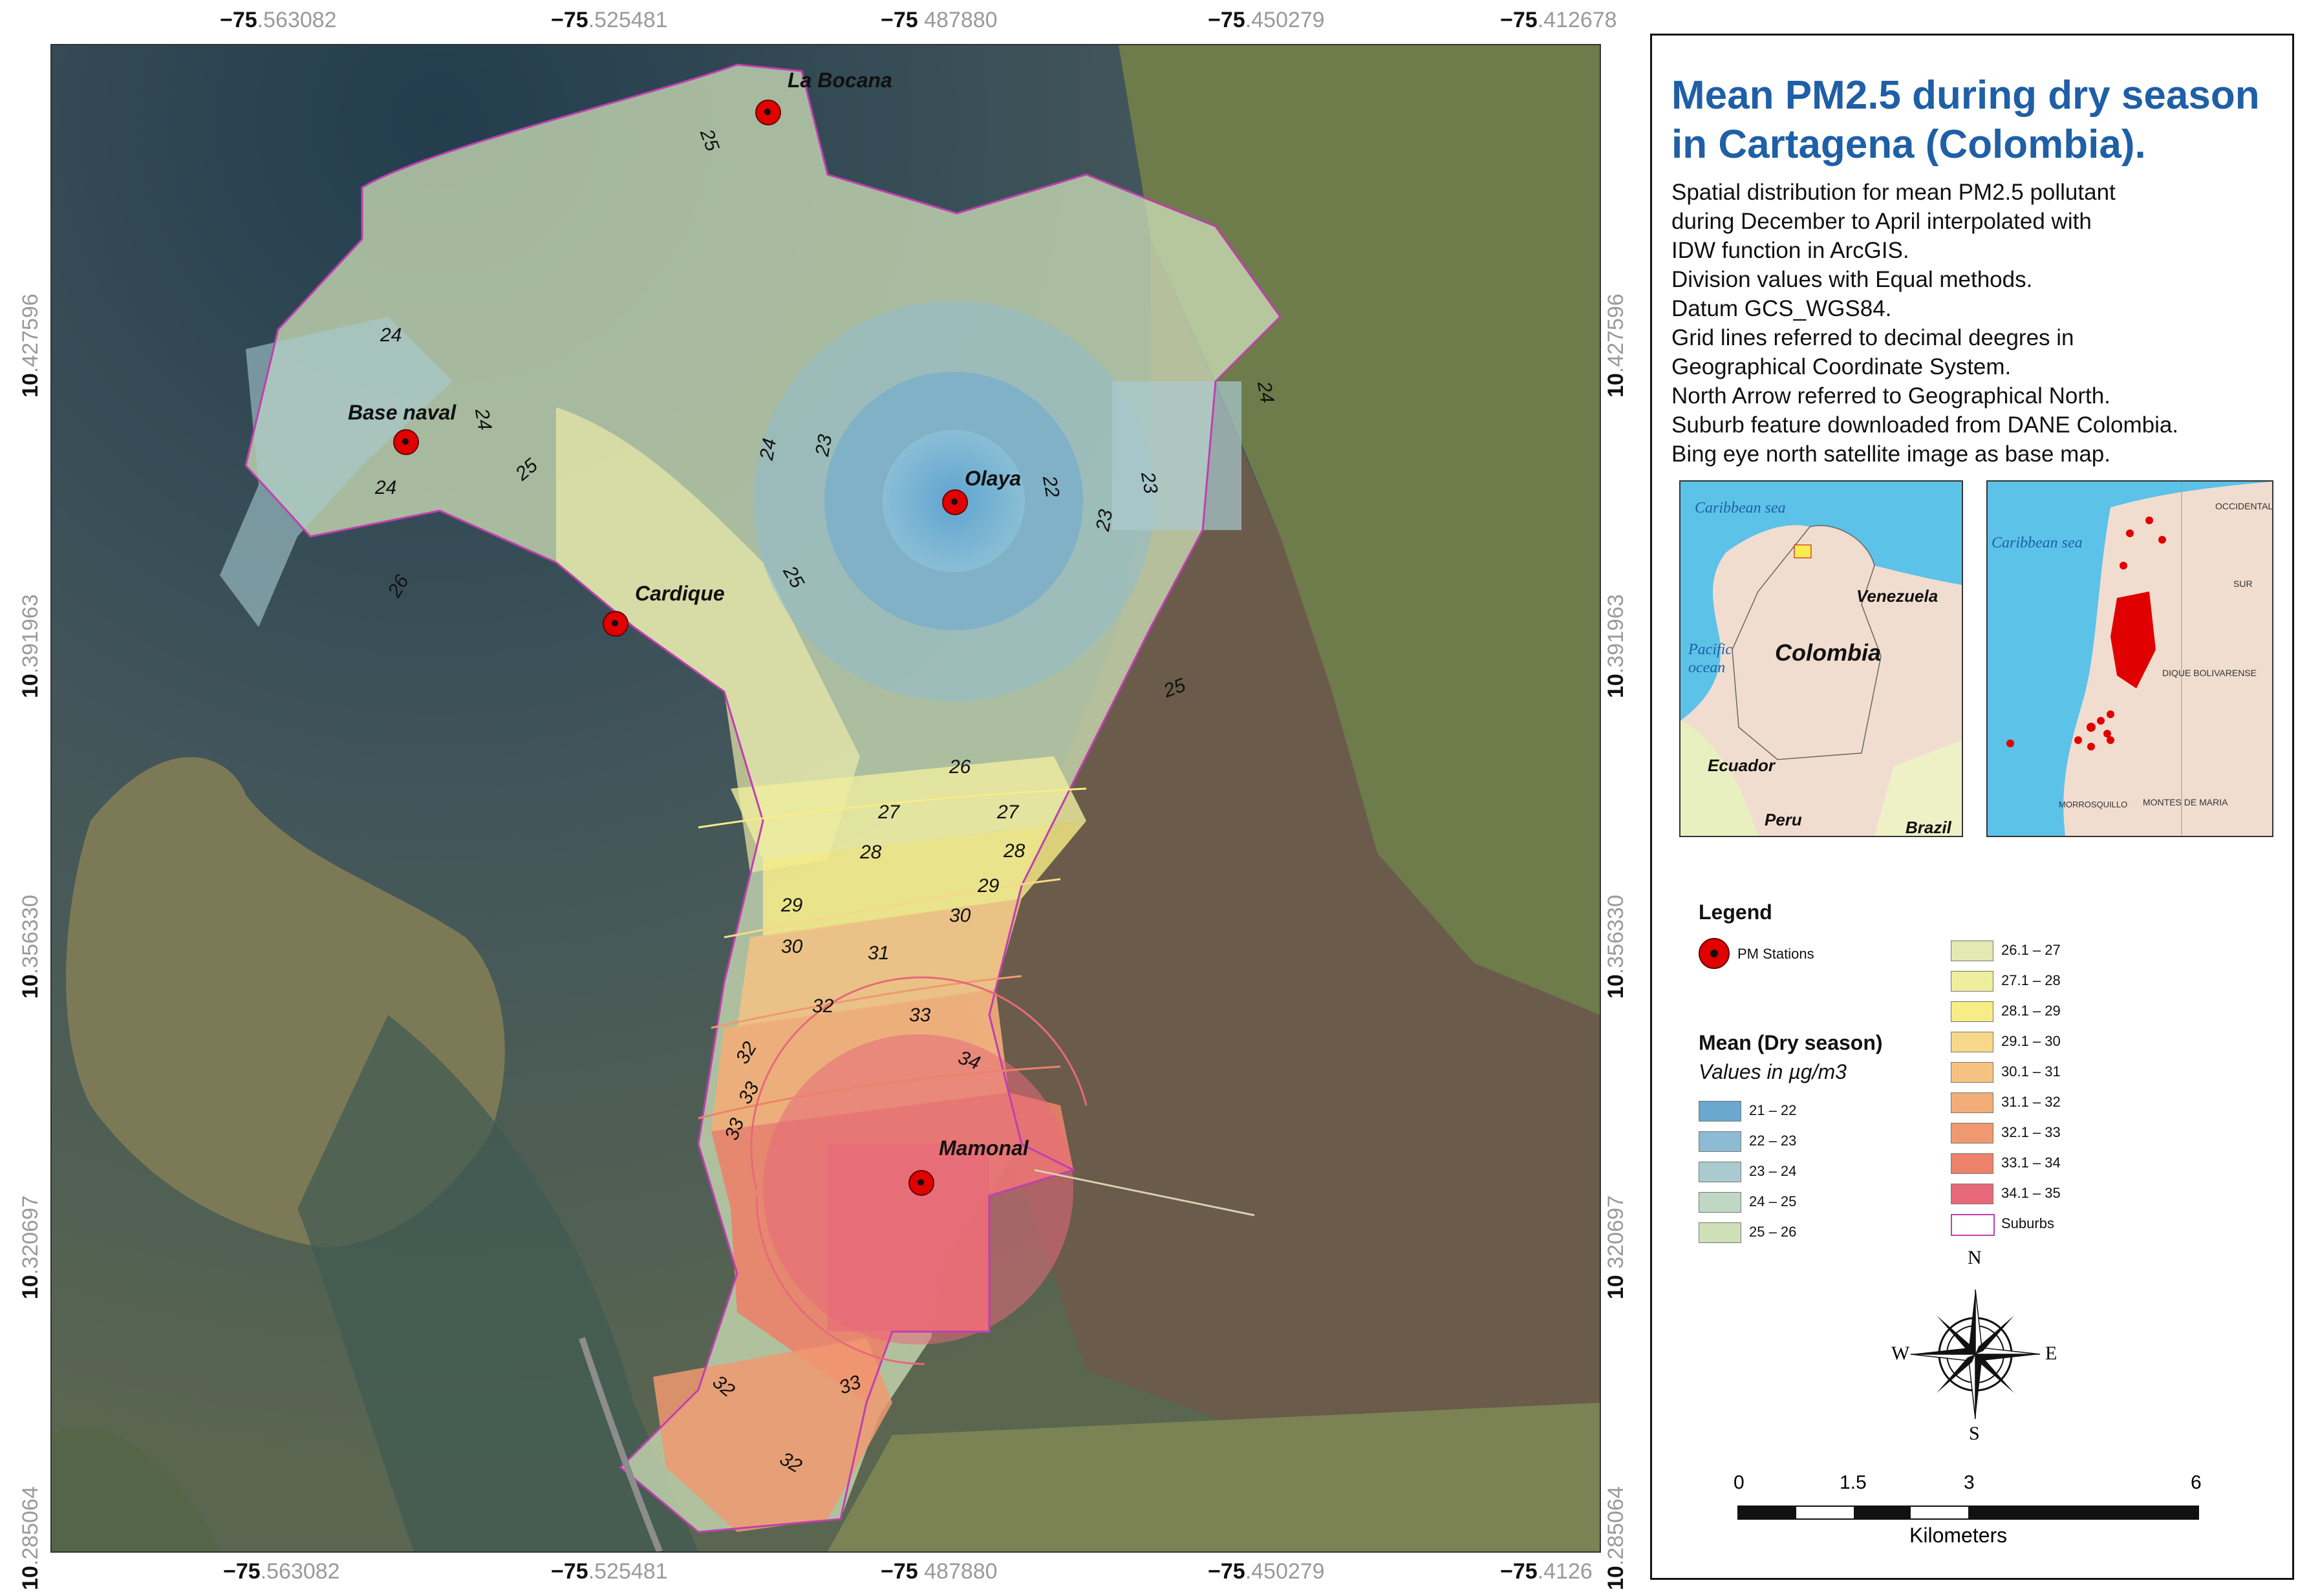  Describe the element at coordinates (2093, 805) in the screenshot. I see `inset2-label-morrosquillo: MORROSQUILLO` at that location.